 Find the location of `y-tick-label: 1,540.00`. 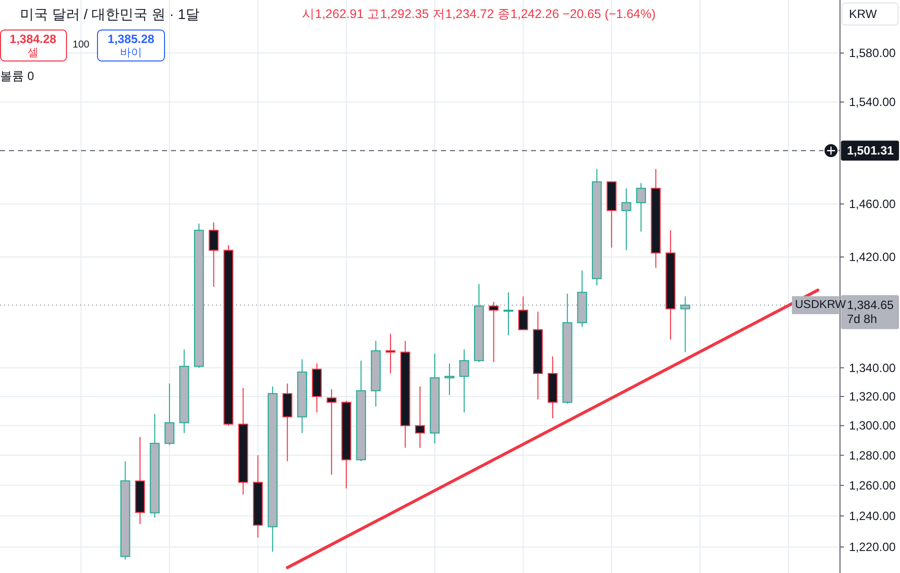

y-tick-label: 1,540.00 is located at coordinates (872, 102).